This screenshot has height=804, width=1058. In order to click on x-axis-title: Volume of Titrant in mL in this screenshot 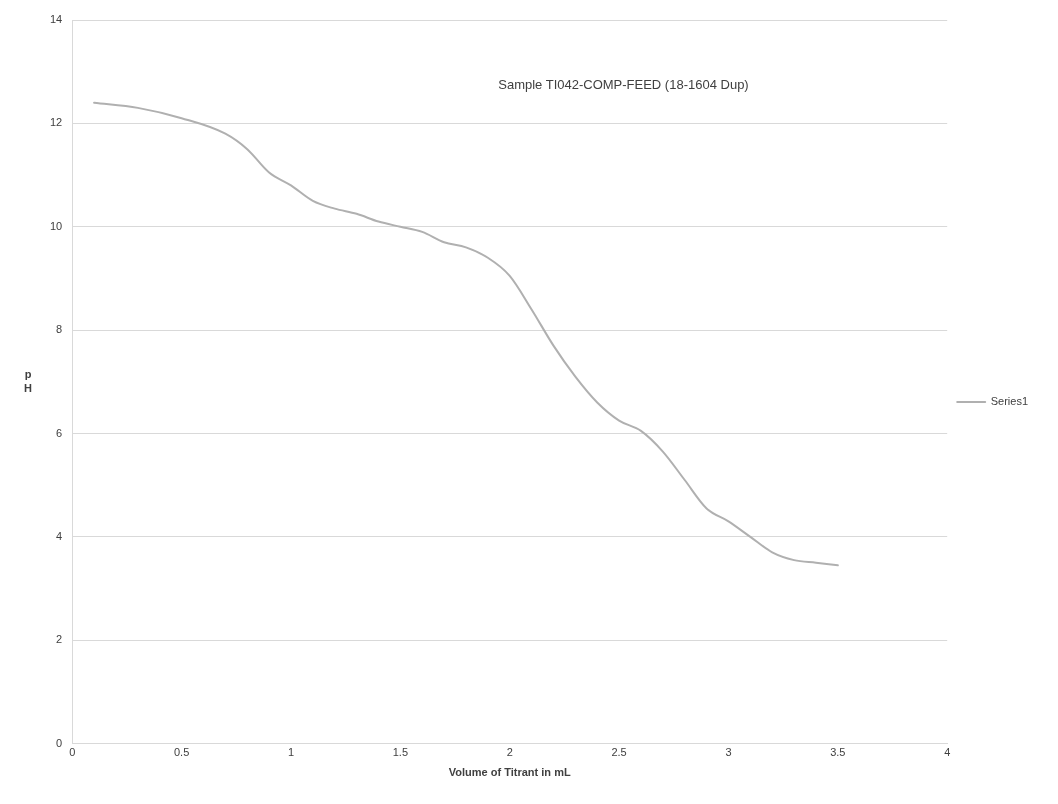, I will do `click(509, 772)`.